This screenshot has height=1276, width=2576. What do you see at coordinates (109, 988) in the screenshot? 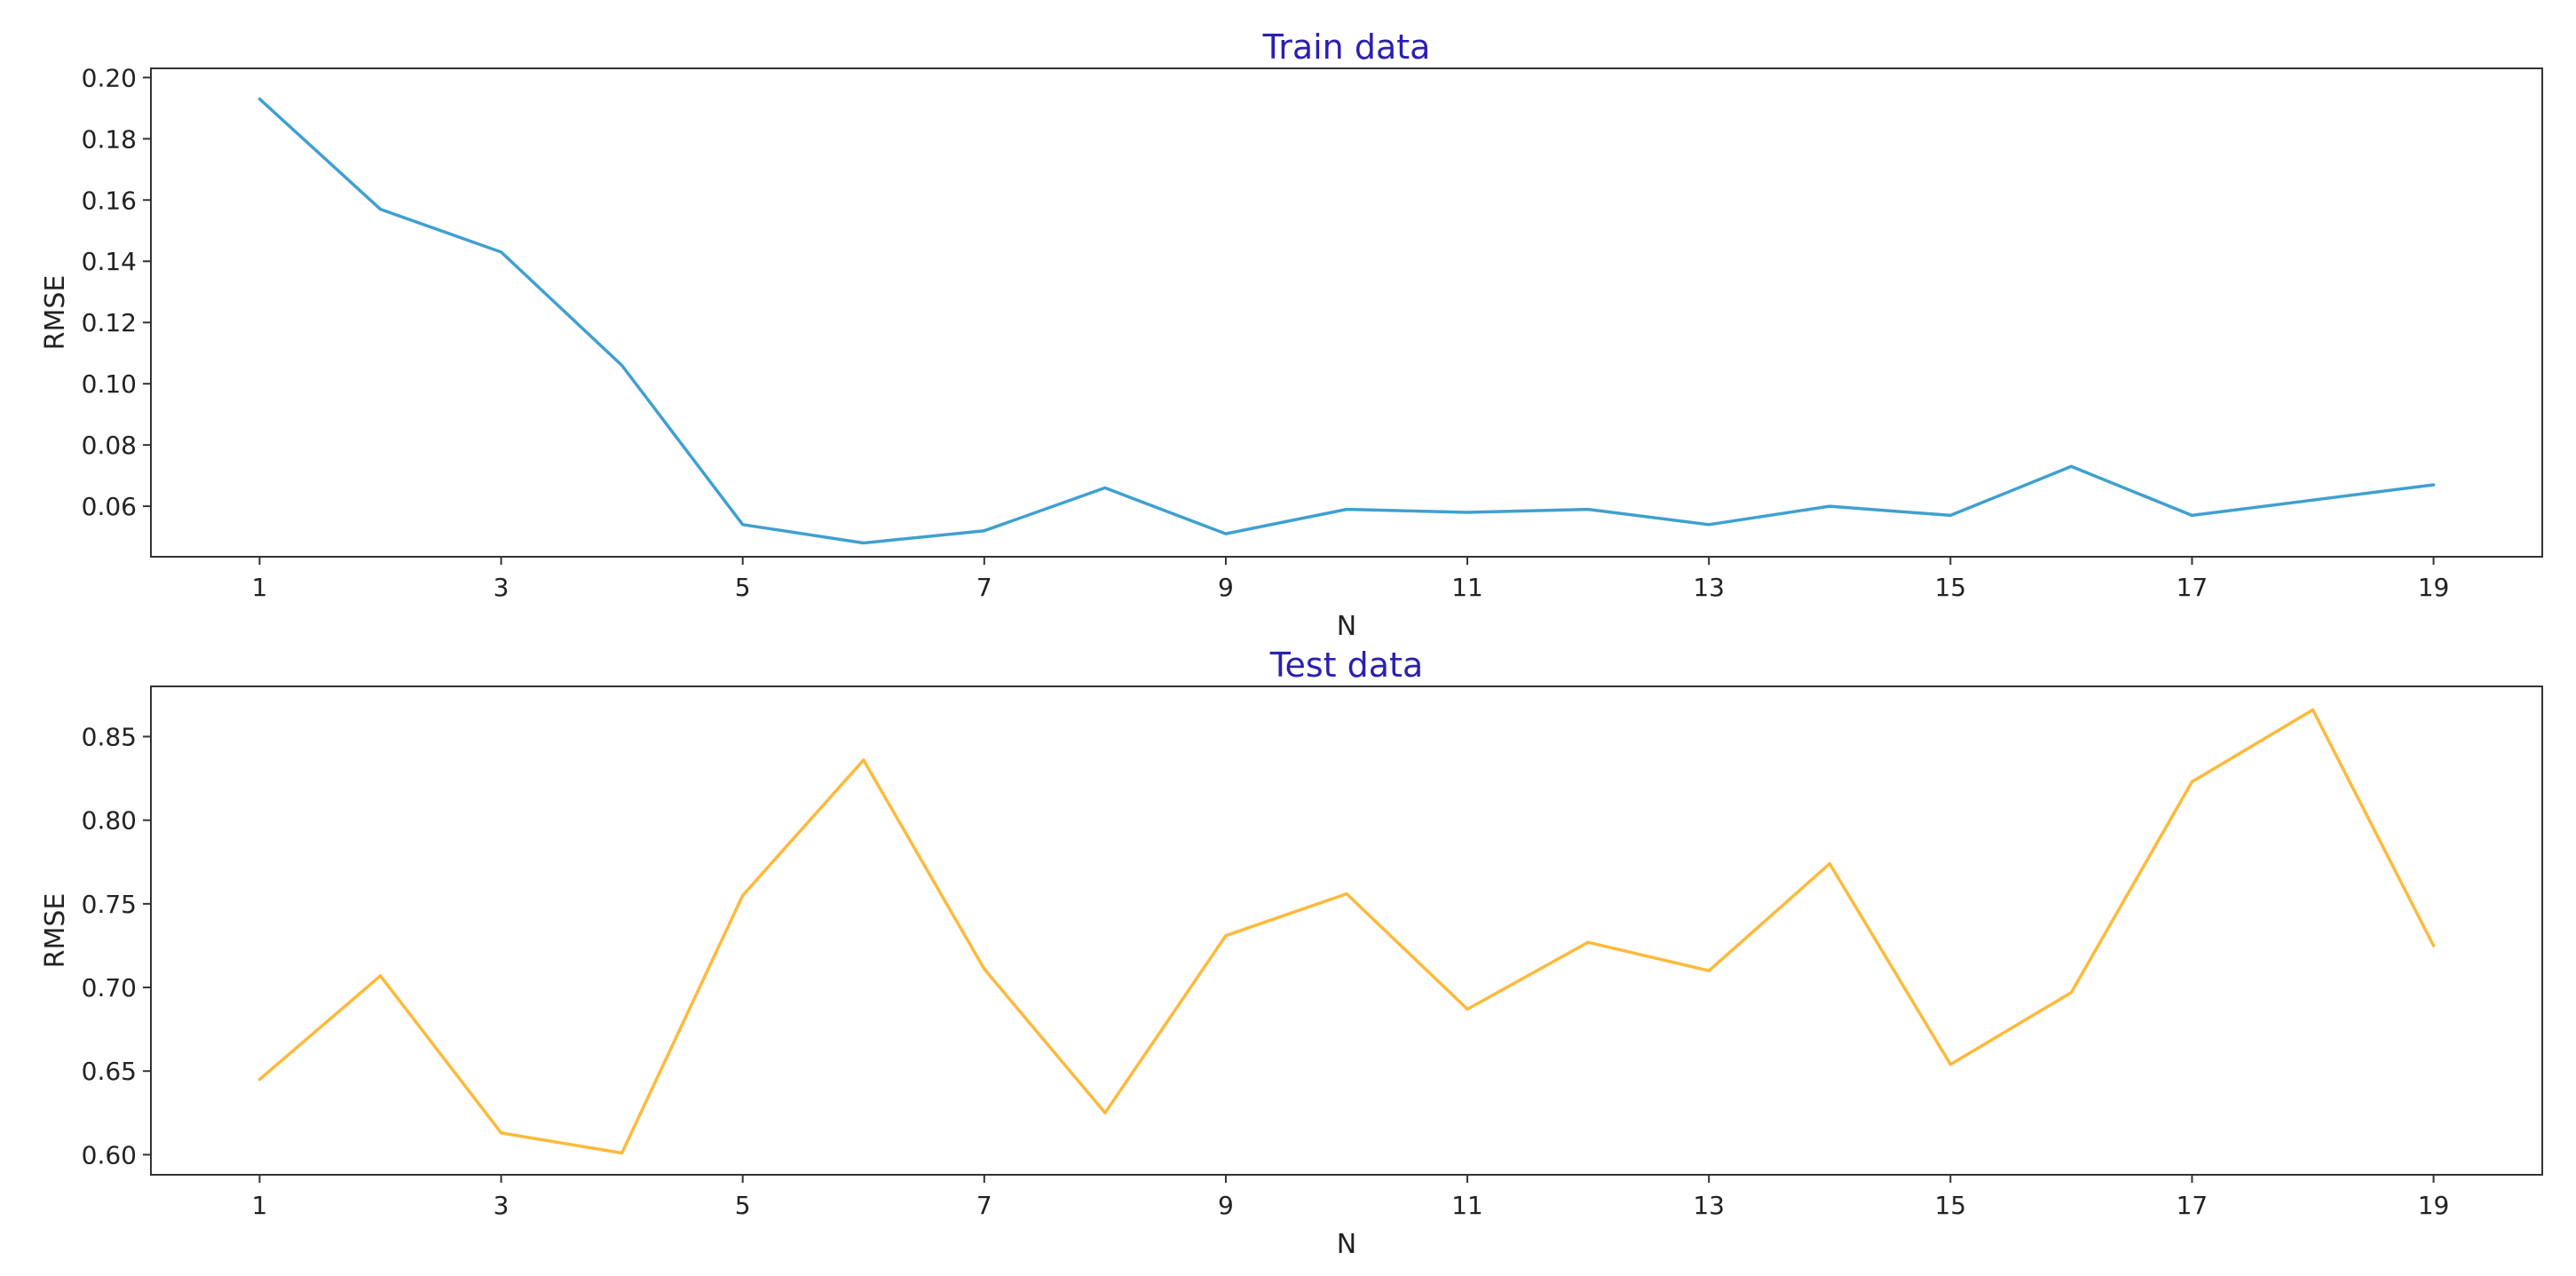
I see `y-tick-label: 0.70` at bounding box center [109, 988].